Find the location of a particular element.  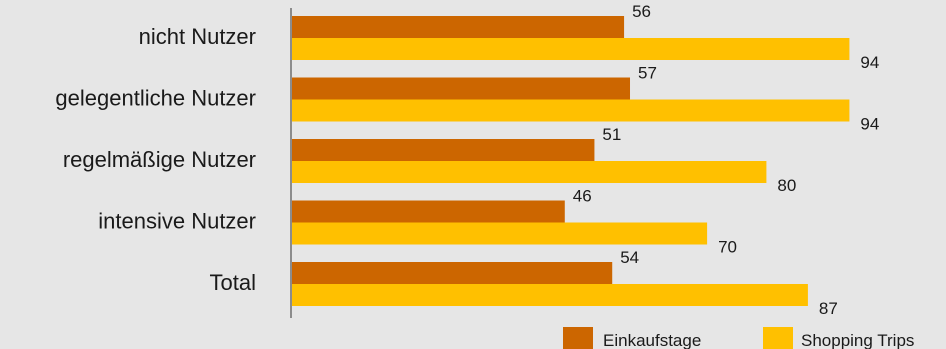

data-label: 57 is located at coordinates (647, 73).